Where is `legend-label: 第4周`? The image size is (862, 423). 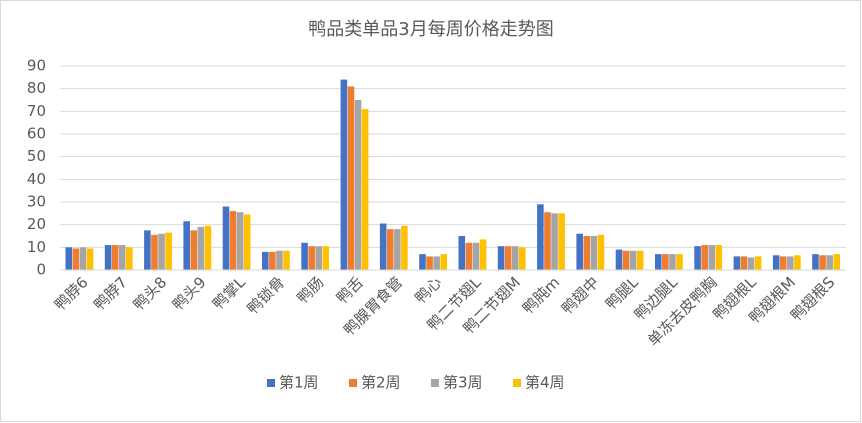
legend-label: 第4周 is located at coordinates (545, 383).